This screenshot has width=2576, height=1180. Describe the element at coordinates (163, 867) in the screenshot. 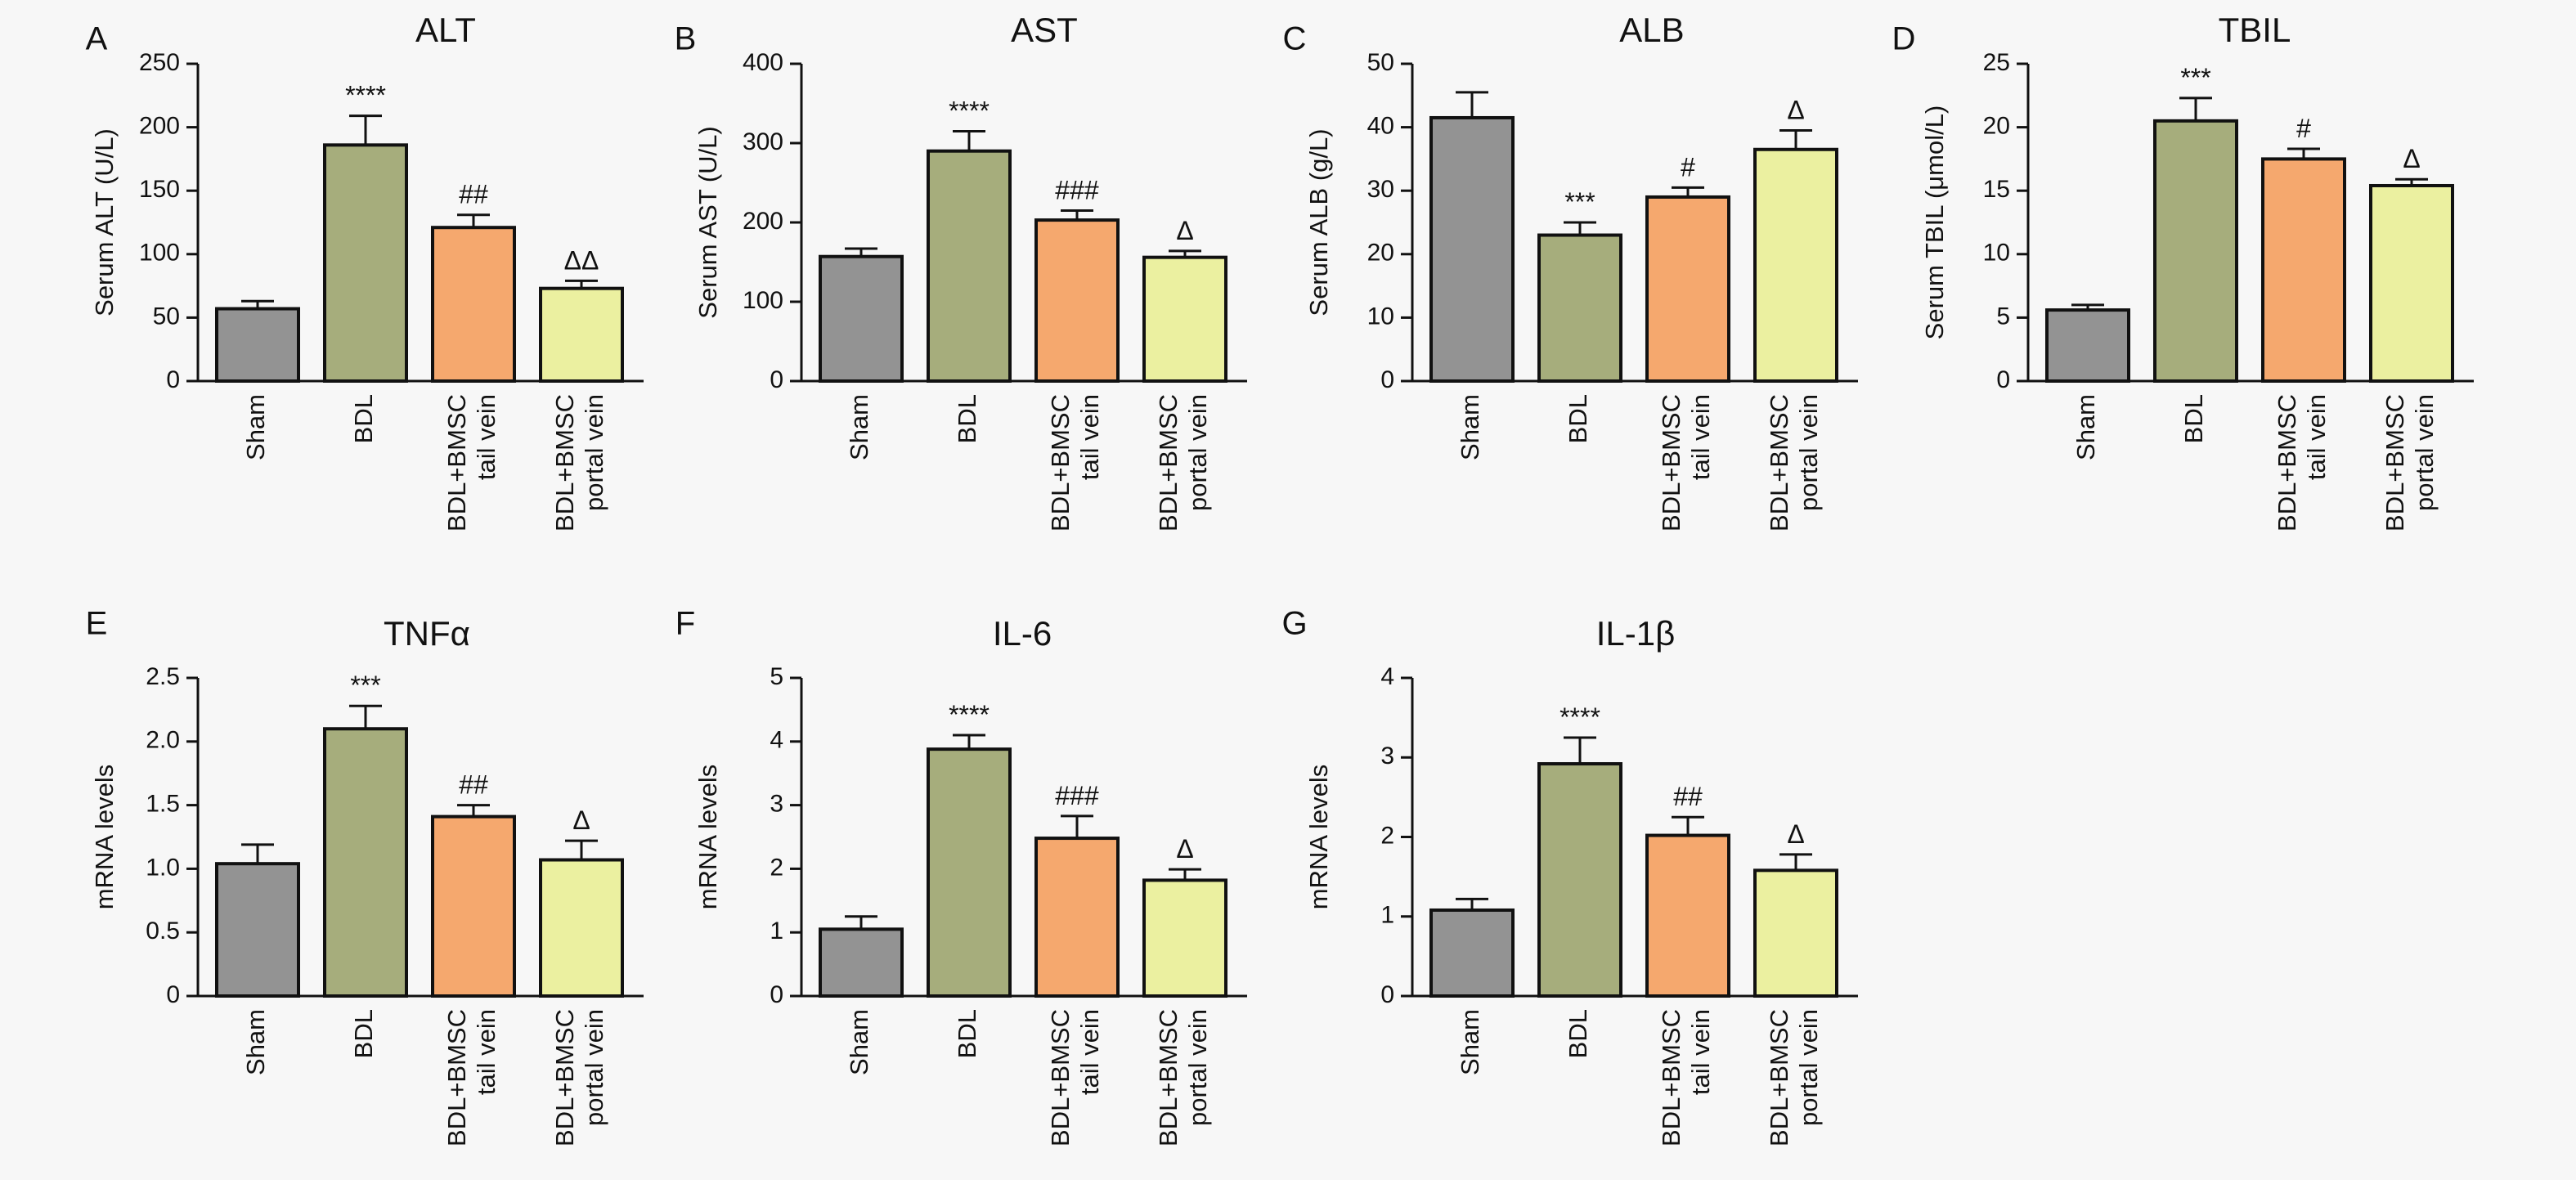

I see `y-tick-label: 1.0` at that location.